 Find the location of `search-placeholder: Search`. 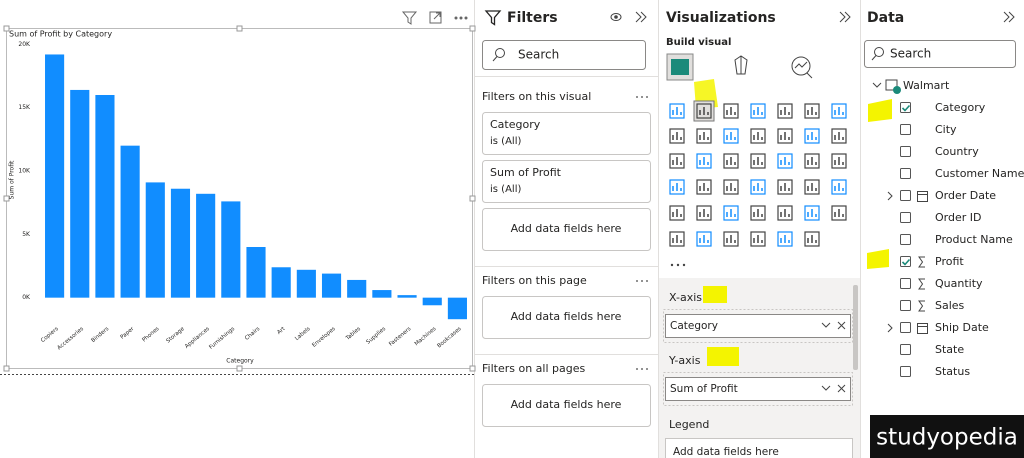

search-placeholder: Search is located at coordinates (538, 55).